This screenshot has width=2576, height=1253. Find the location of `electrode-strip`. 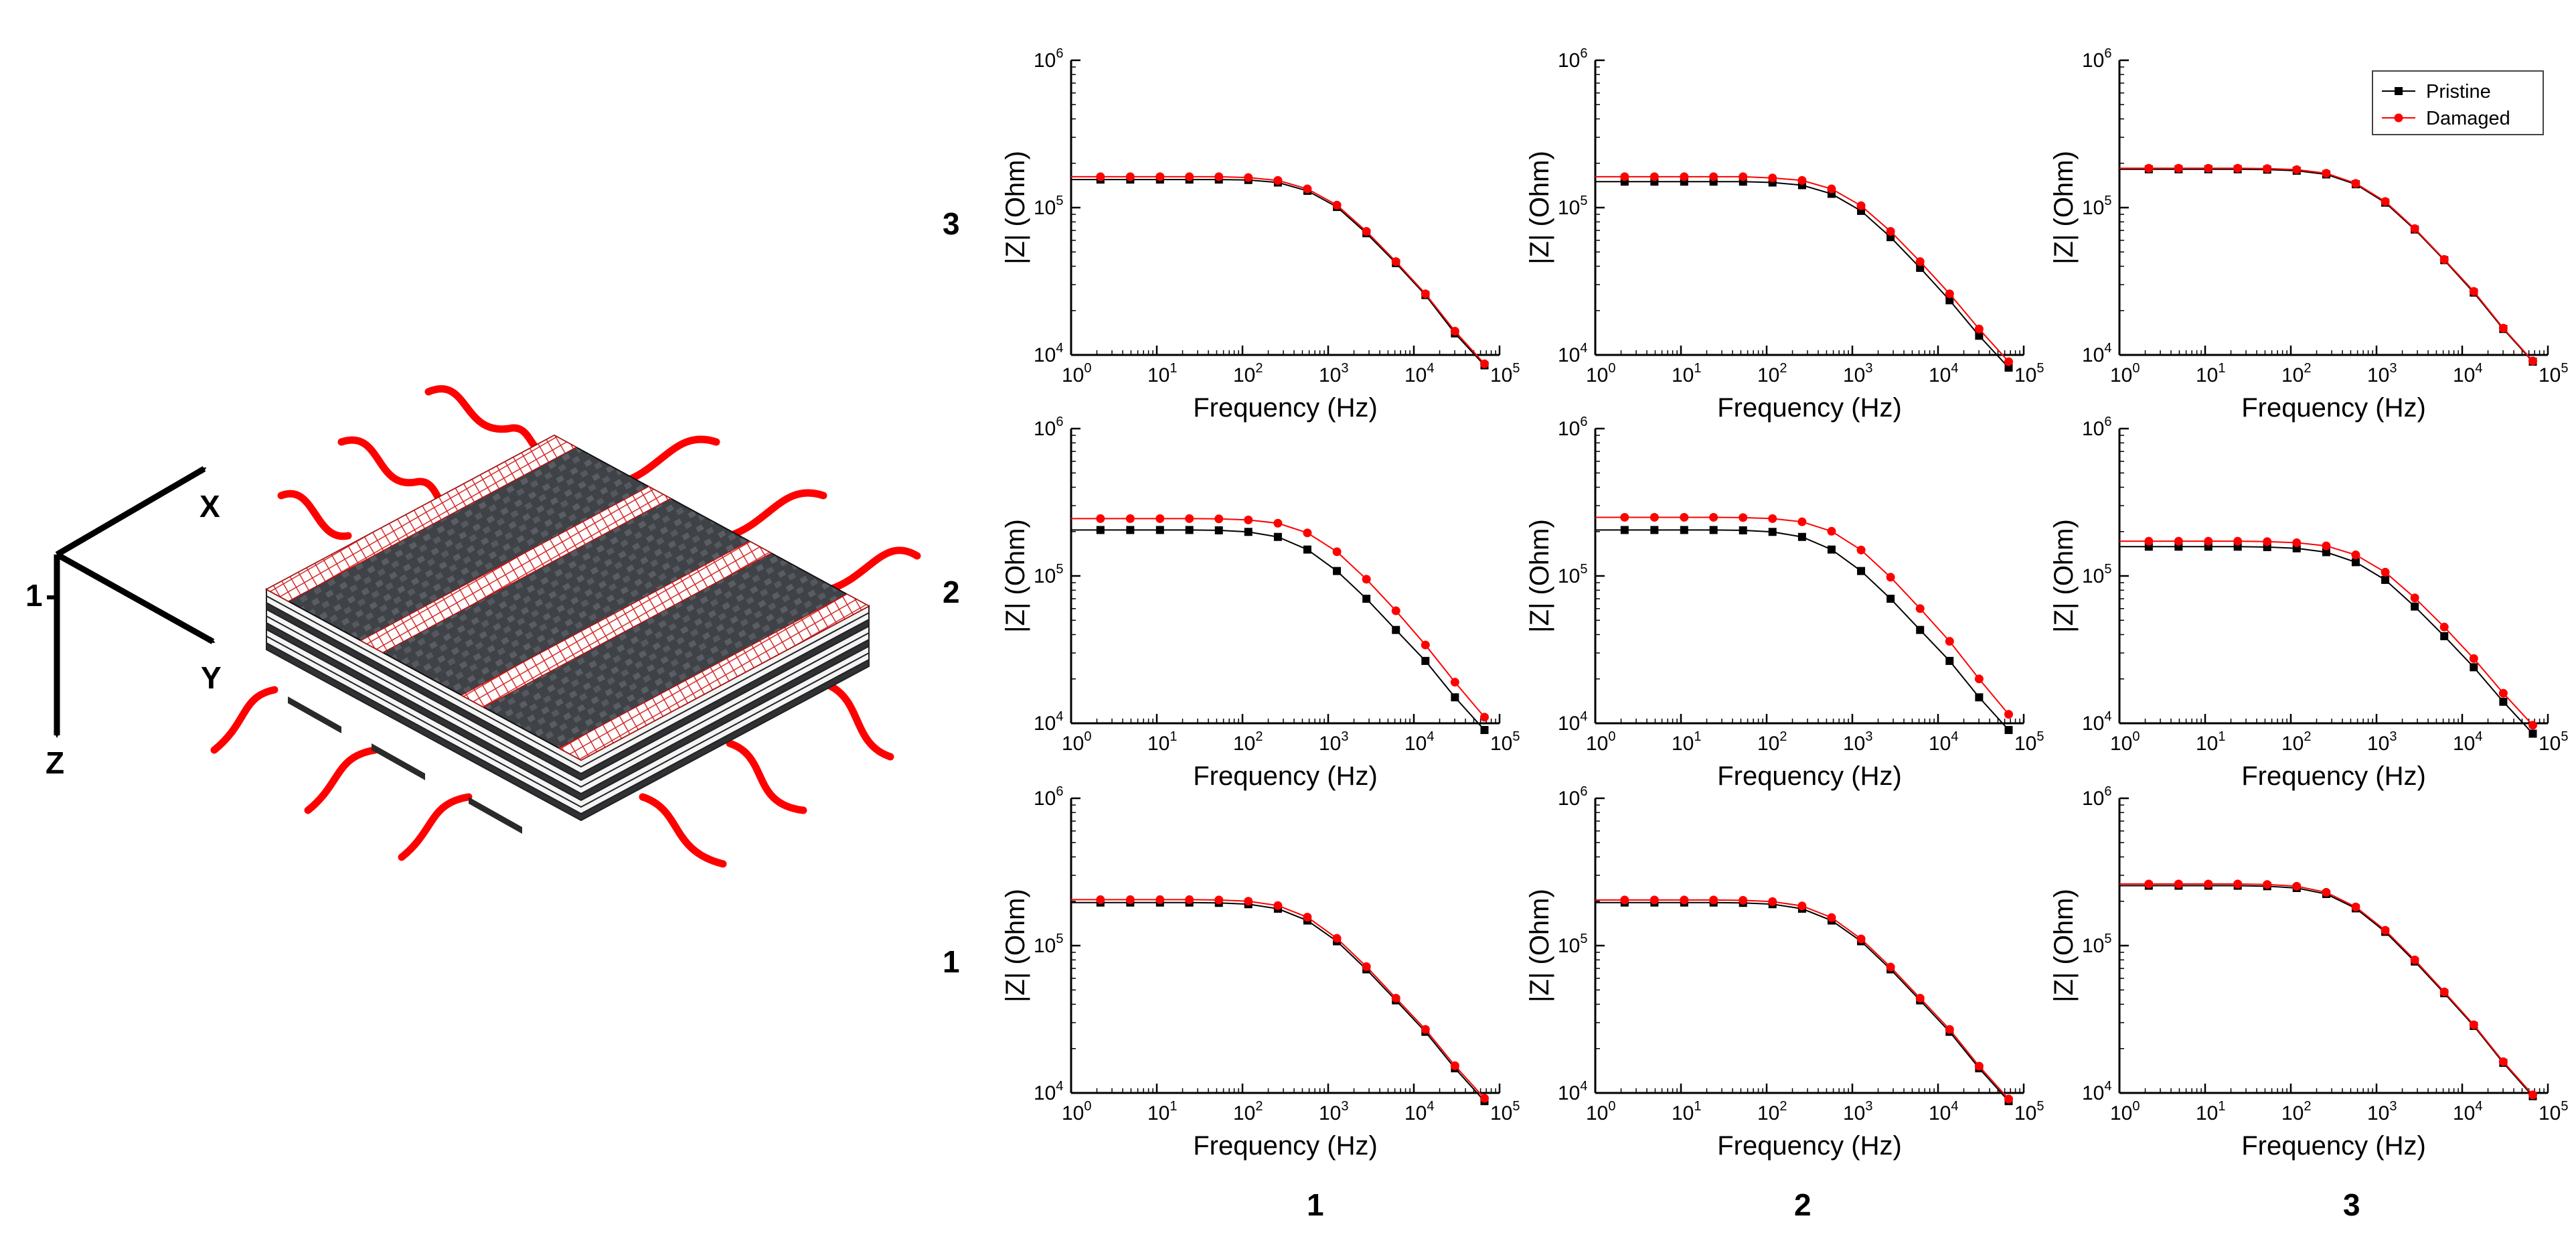

electrode-strip is located at coordinates (422, 518).